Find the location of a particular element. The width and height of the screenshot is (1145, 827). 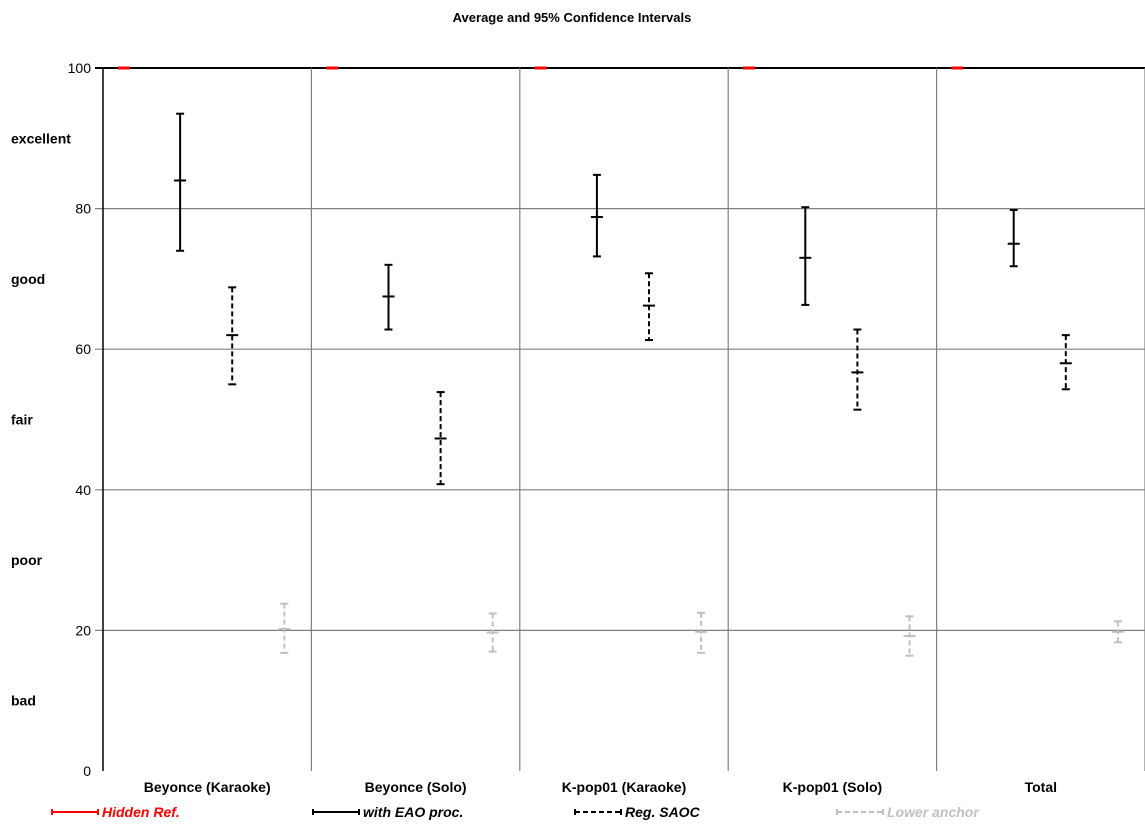

quality-label: good is located at coordinates (28, 279).